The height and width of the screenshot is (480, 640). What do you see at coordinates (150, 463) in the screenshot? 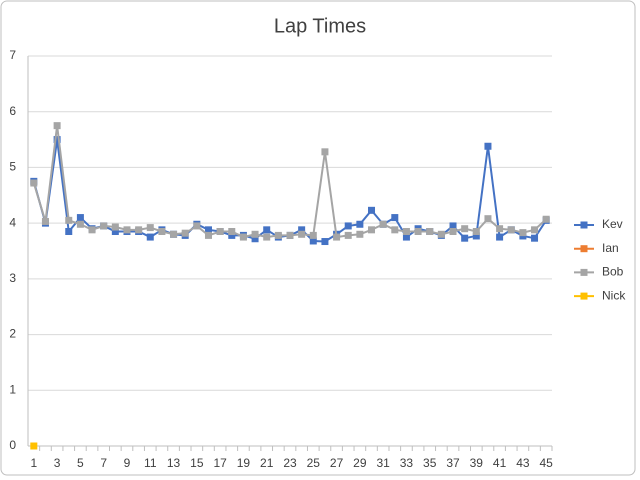
I see `x-tick-label: 11` at bounding box center [150, 463].